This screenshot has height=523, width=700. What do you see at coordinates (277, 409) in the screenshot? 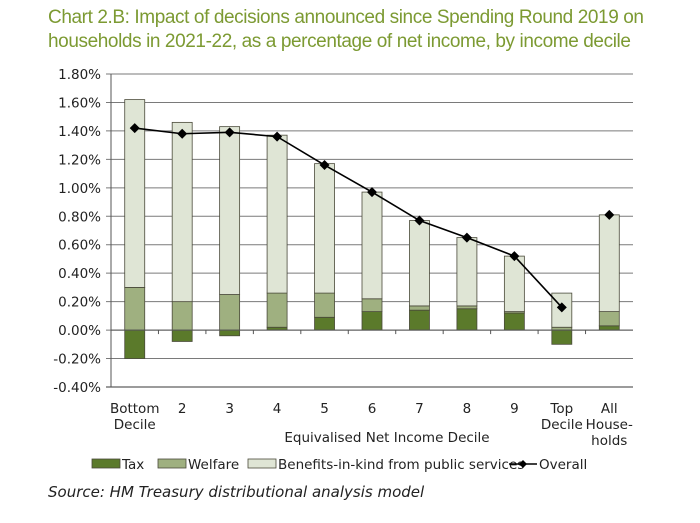
I see `x-tick-label: 4` at bounding box center [277, 409].